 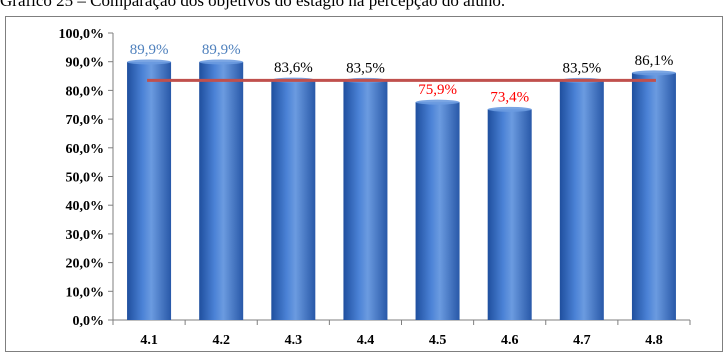 What do you see at coordinates (438, 340) in the screenshot?
I see `x-tick-label: 4.5` at bounding box center [438, 340].